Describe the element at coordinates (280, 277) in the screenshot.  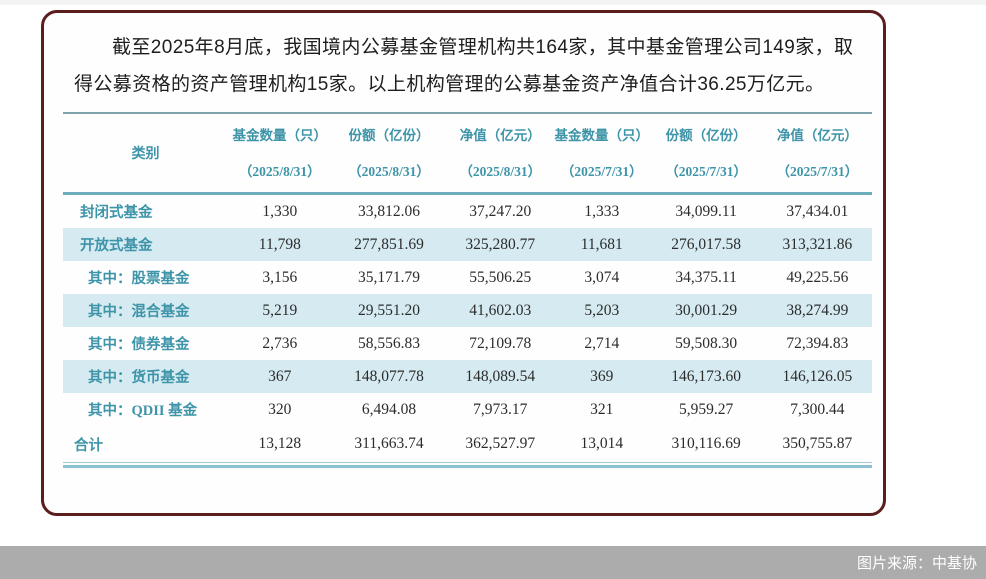
I see `cell-value: 3,156` at that location.